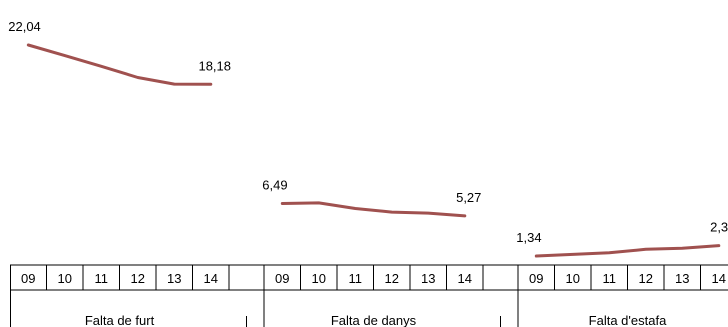 The height and width of the screenshot is (327, 728). Describe the element at coordinates (274, 185) in the screenshot. I see `data-label: 6,49` at that location.